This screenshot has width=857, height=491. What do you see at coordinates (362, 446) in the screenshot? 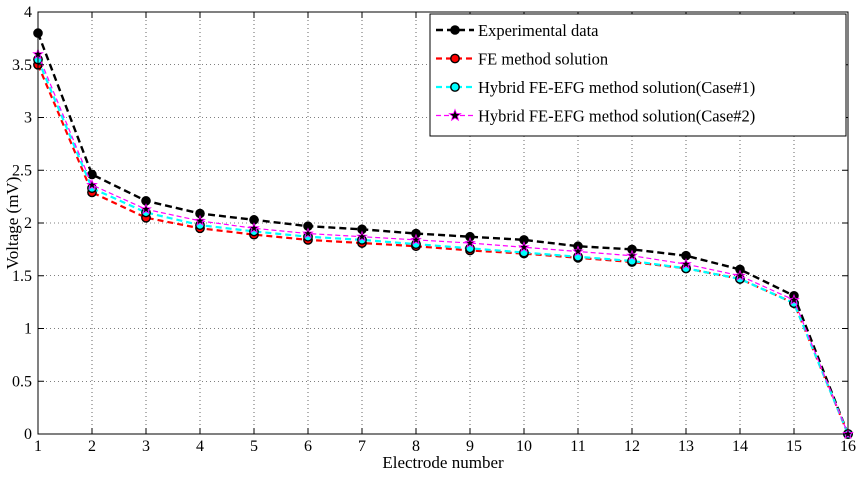
I see `x-tick-label: 7` at bounding box center [362, 446].